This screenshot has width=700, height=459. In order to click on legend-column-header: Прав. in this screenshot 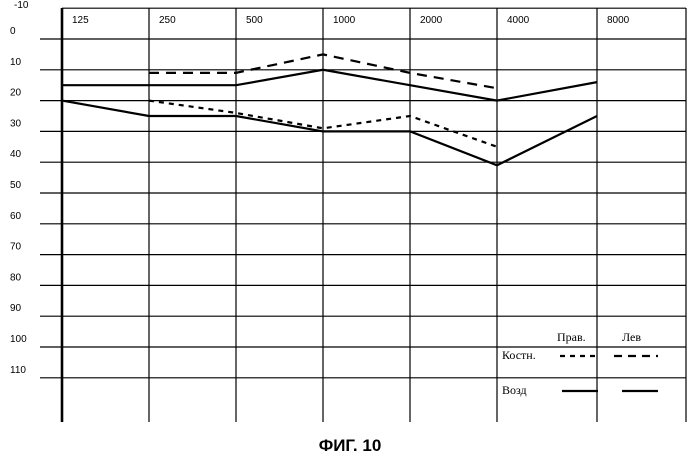, I will do `click(571, 337)`.